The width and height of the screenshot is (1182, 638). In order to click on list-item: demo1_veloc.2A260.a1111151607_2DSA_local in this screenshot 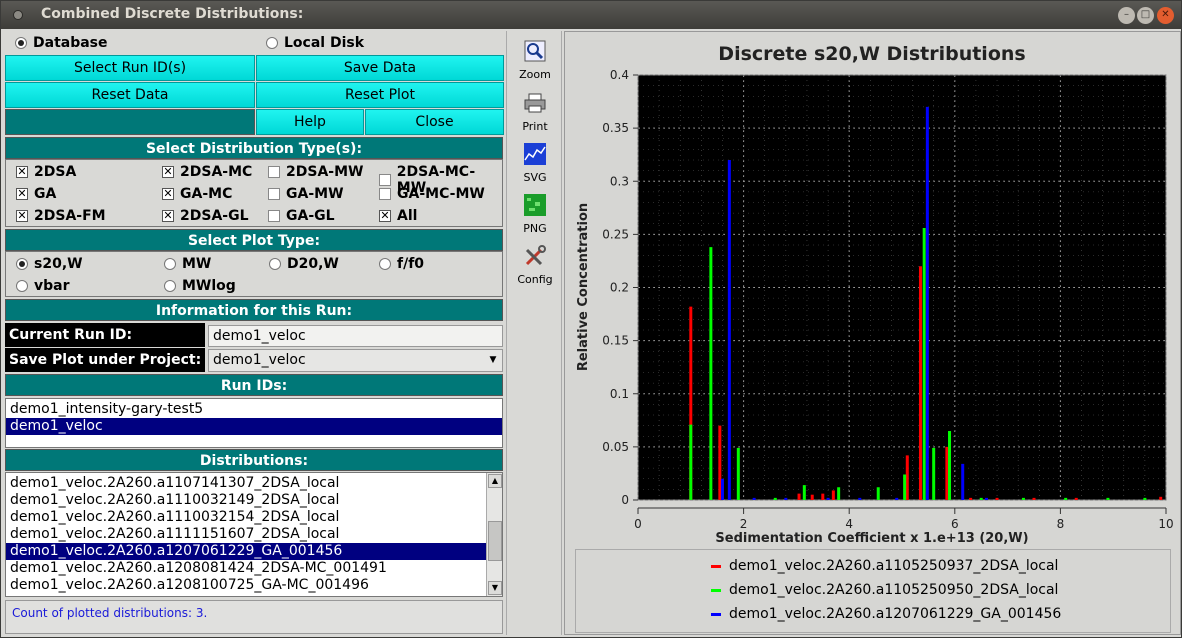, I will do `click(175, 534)`.